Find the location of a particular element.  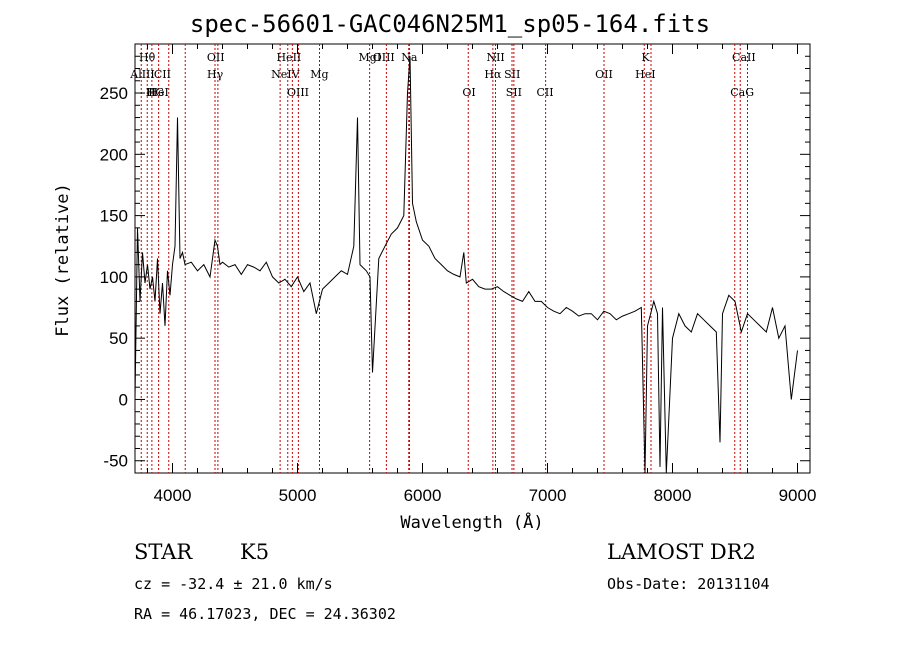

spectral-line-label: H is located at coordinates (151, 92).